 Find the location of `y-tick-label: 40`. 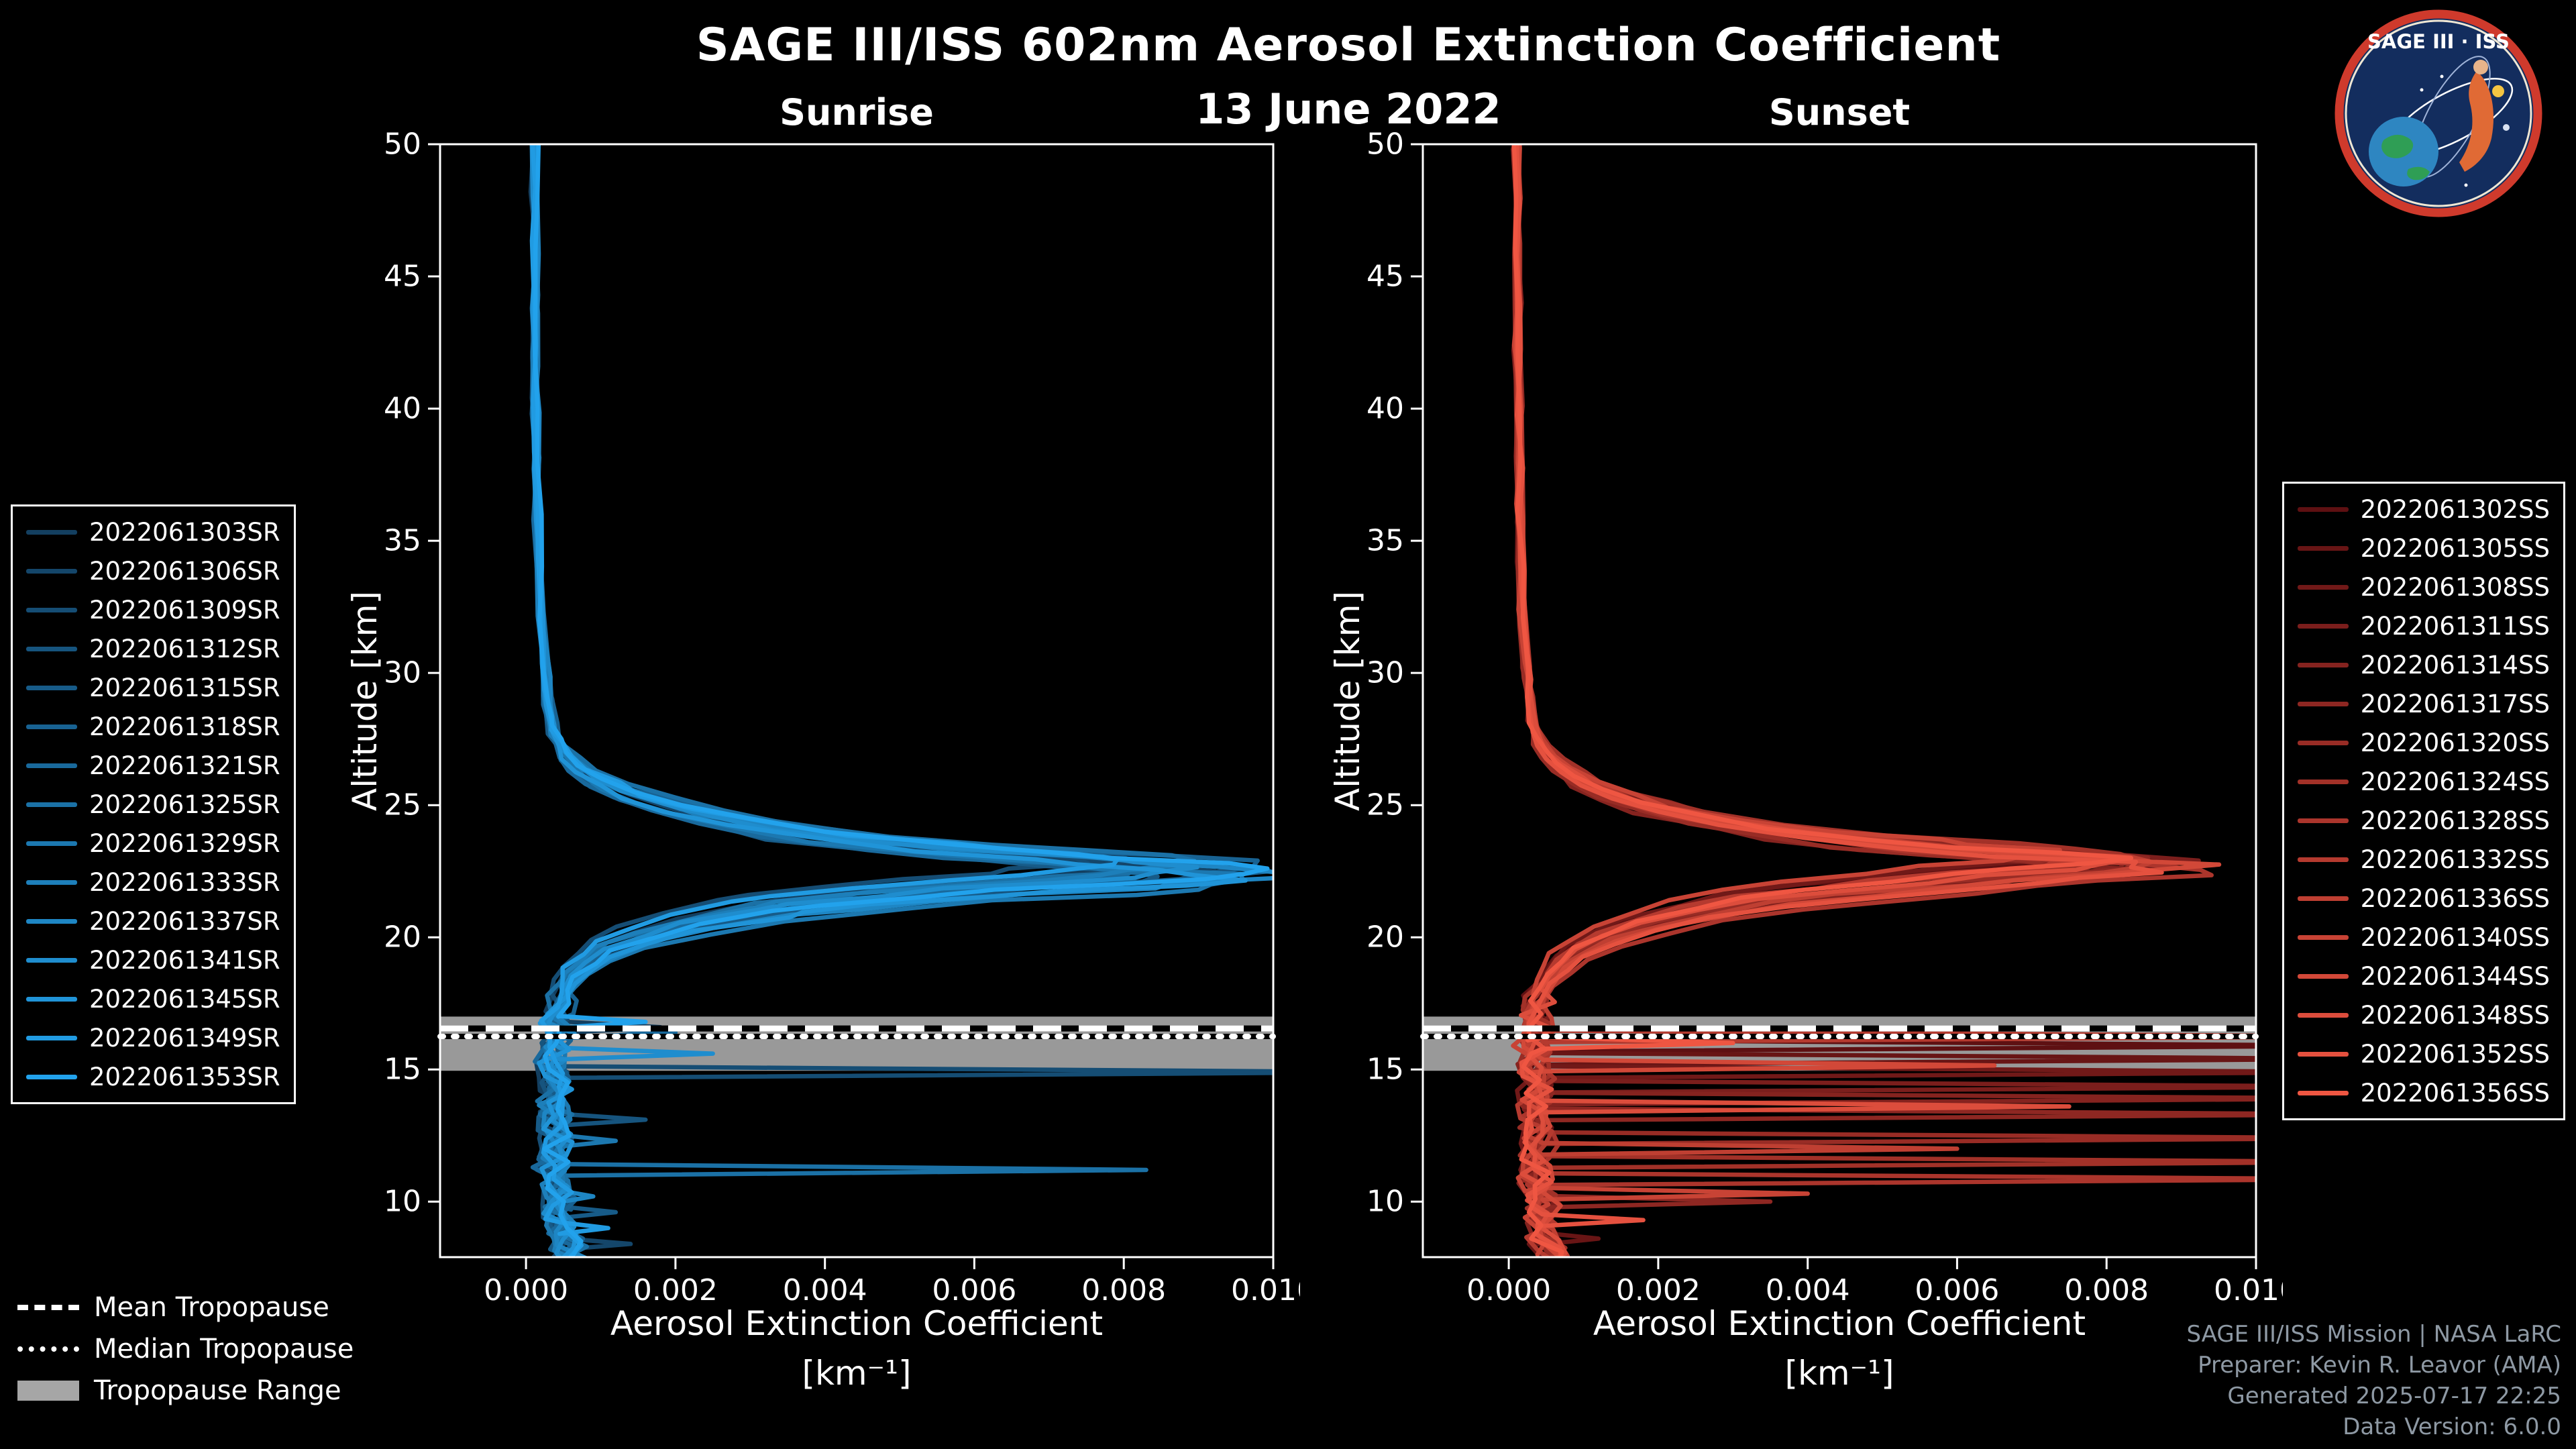

y-tick-label: 40 is located at coordinates (402, 409).